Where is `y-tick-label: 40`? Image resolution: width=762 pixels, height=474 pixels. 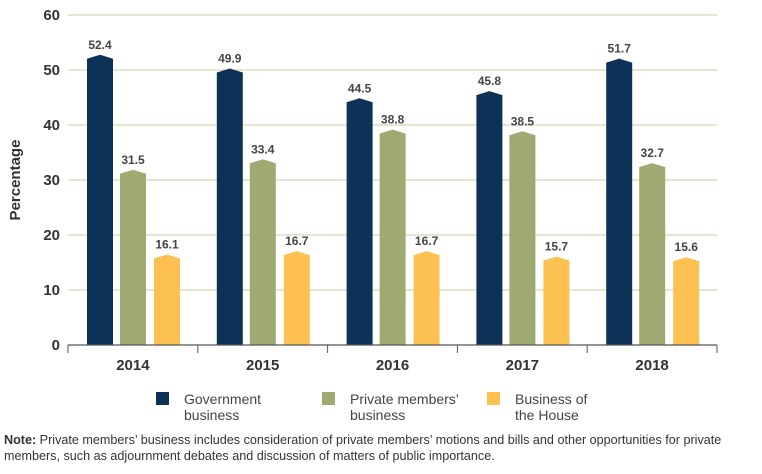 y-tick-label: 40 is located at coordinates (51, 125).